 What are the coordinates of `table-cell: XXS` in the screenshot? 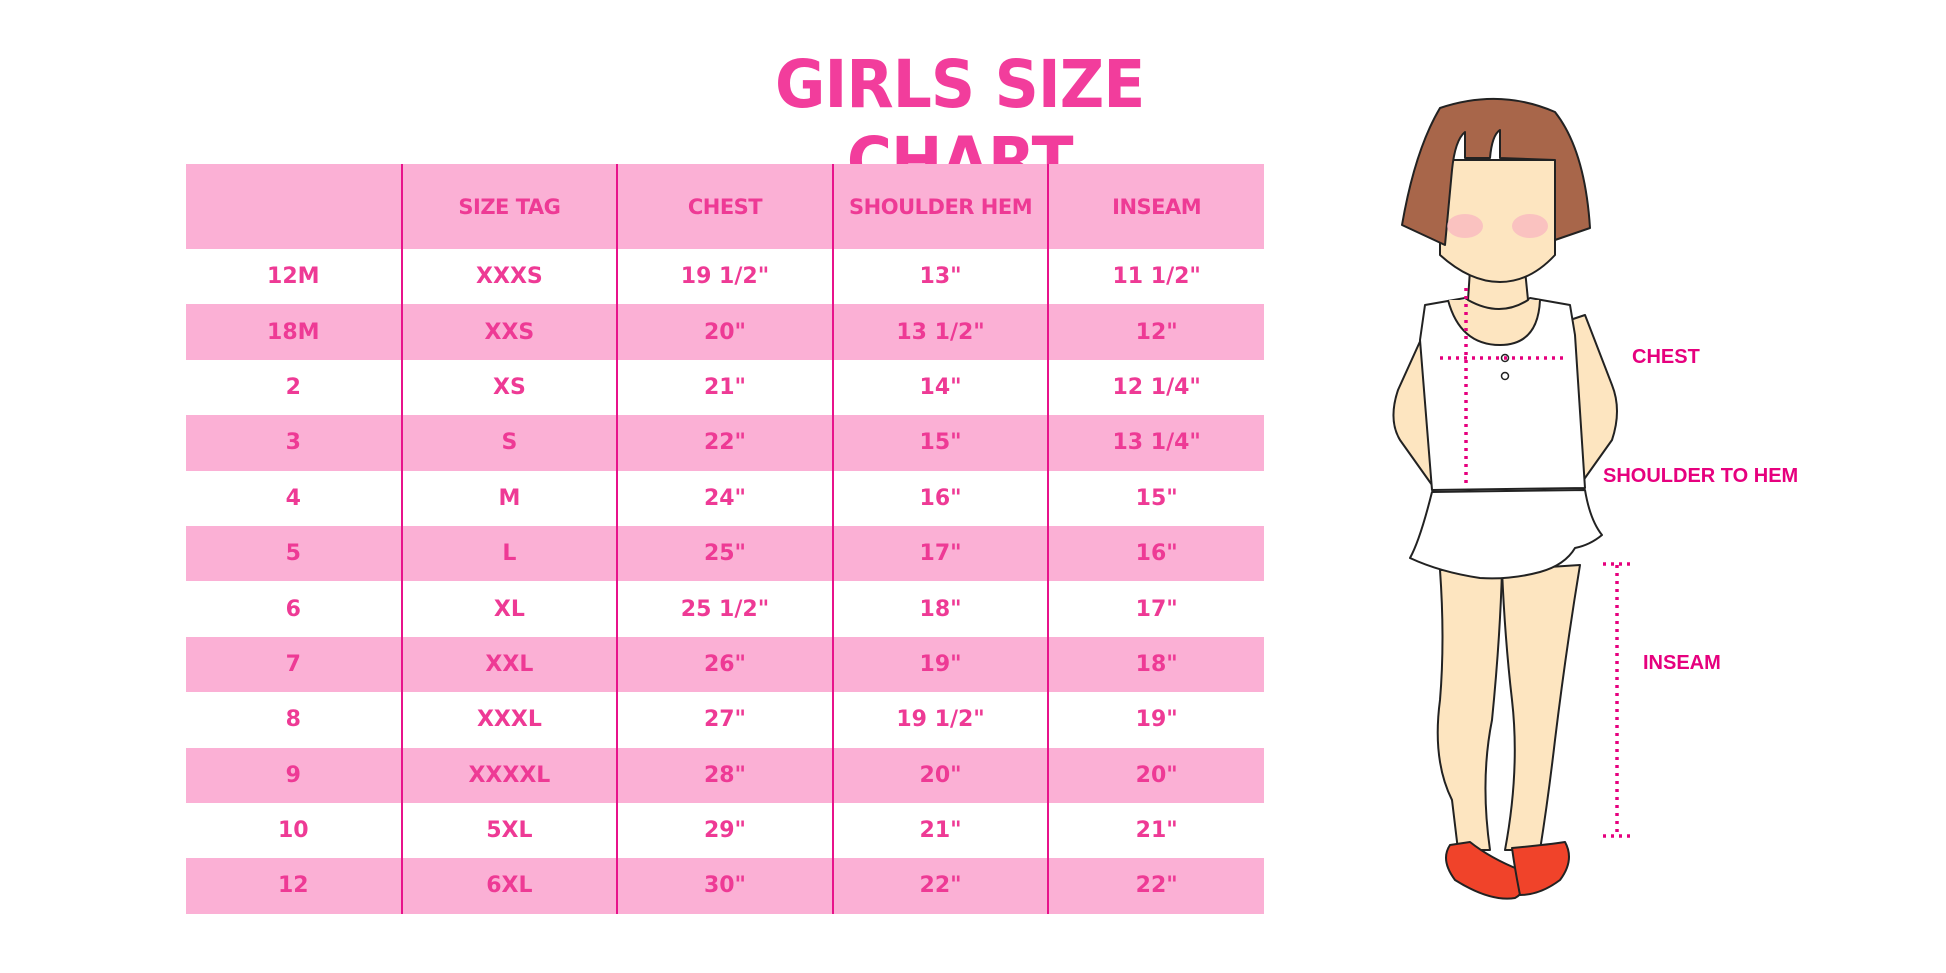 It's located at (509, 332).